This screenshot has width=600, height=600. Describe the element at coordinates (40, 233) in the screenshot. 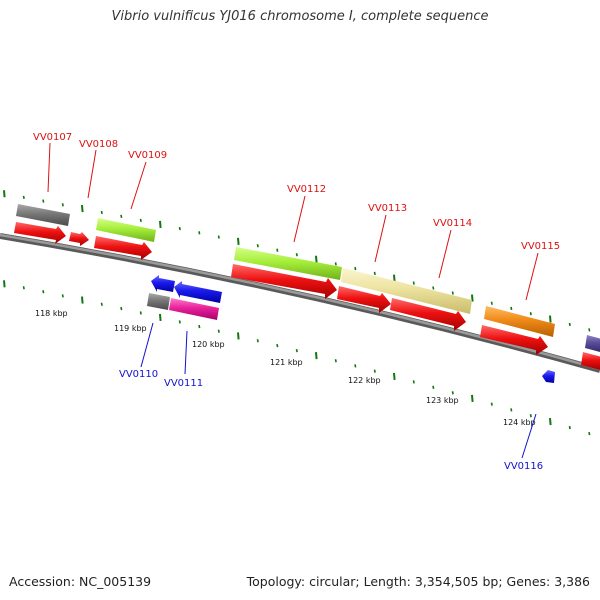

I see `cds-forward-vv0107` at that location.